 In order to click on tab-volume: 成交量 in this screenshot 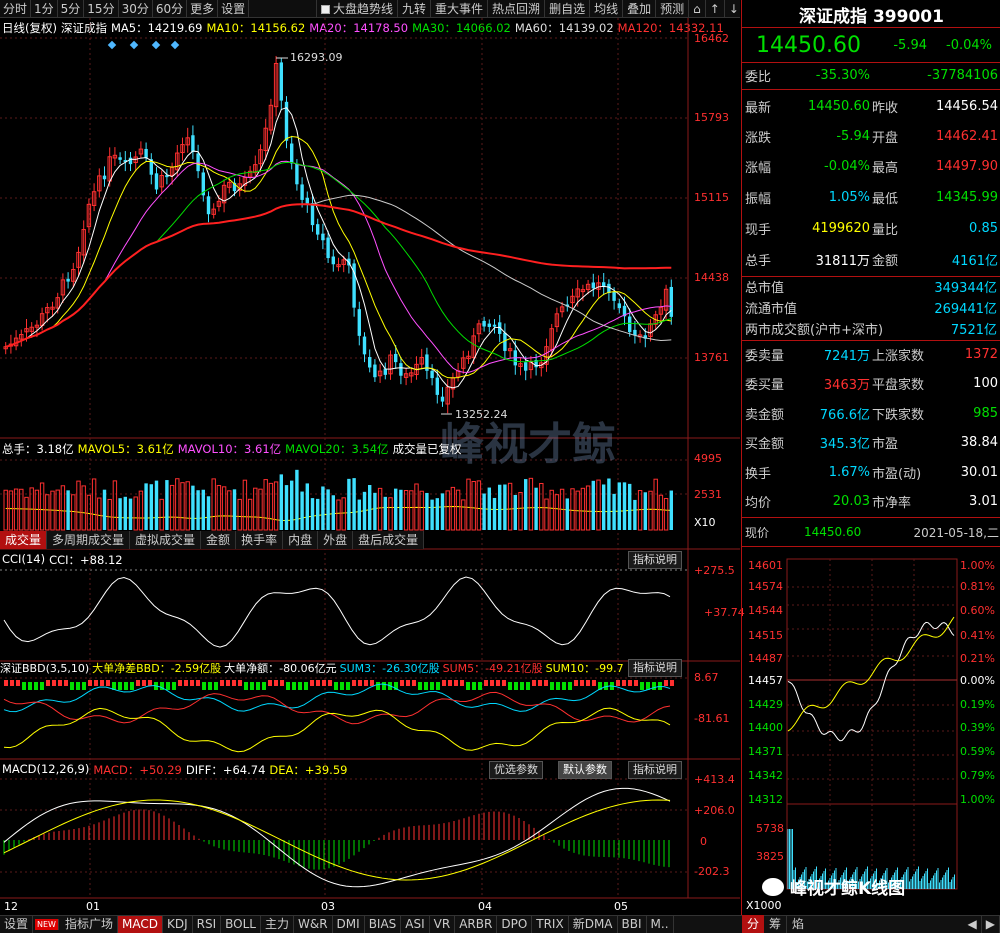, I will do `click(24, 540)`.